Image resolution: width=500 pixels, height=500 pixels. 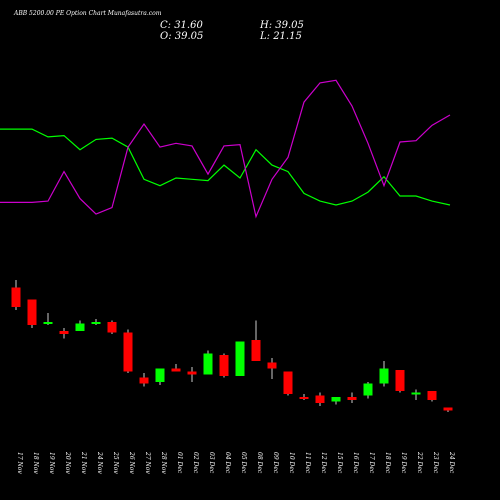 What do you see at coordinates (179, 463) in the screenshot?
I see `x-tick-label: 01 Dec` at bounding box center [179, 463].